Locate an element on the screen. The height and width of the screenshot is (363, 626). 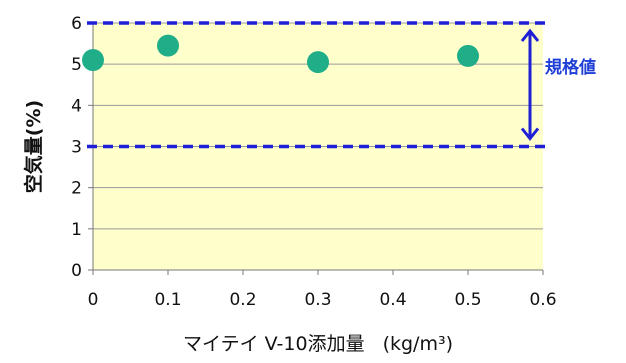
x-tick-label: 0.6 is located at coordinates (542, 300).